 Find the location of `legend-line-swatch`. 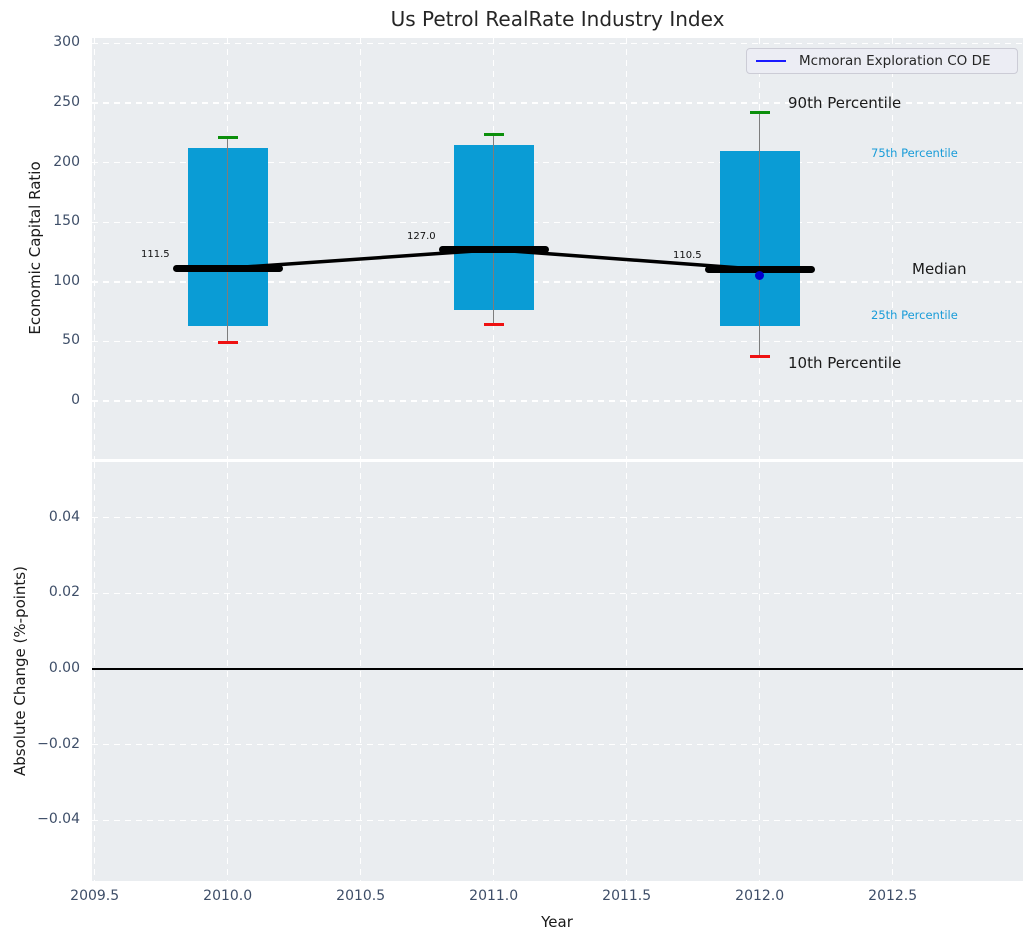

legend-line-swatch is located at coordinates (771, 61).